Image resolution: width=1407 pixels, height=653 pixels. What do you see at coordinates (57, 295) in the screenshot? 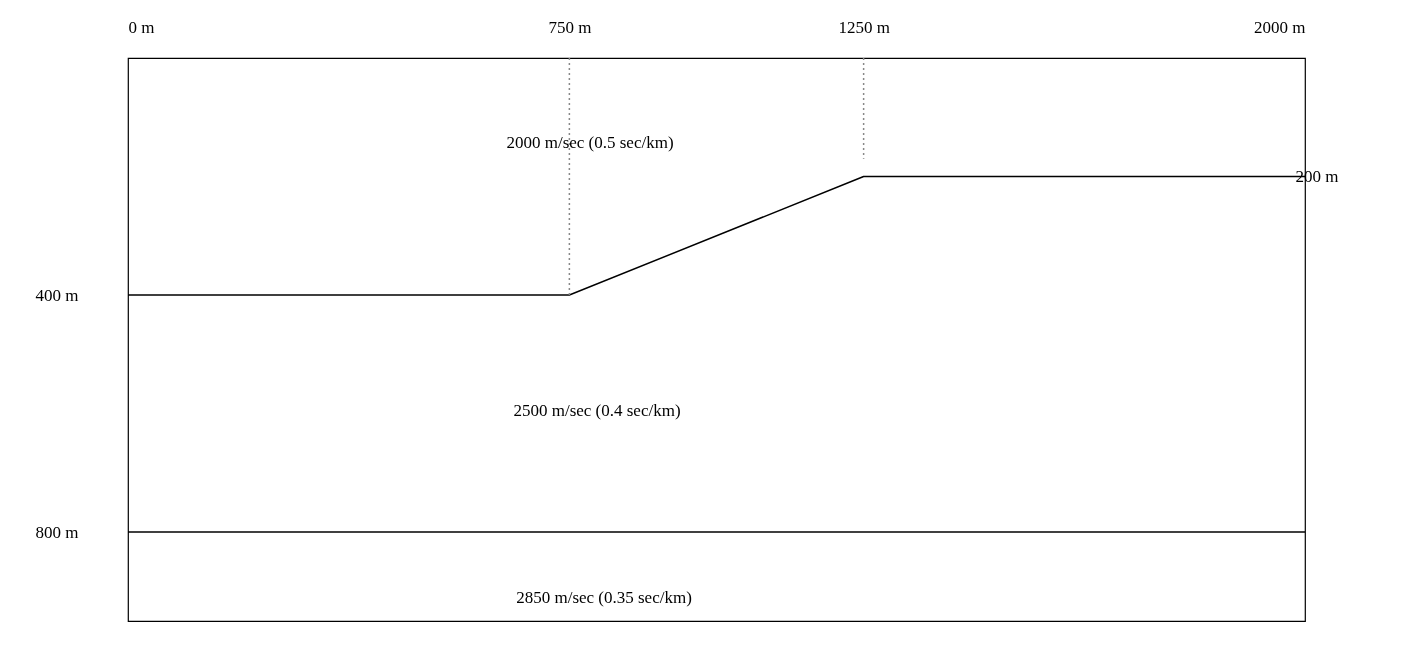
I see `y-tick-label: 400 m` at bounding box center [57, 295].